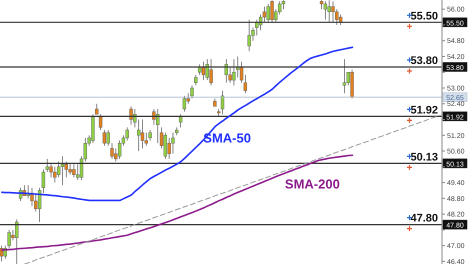 Image resolution: width=468 pixels, height=264 pixels. What do you see at coordinates (424, 218) in the screenshot?
I see `ref-line-label: 47.80` at bounding box center [424, 218].